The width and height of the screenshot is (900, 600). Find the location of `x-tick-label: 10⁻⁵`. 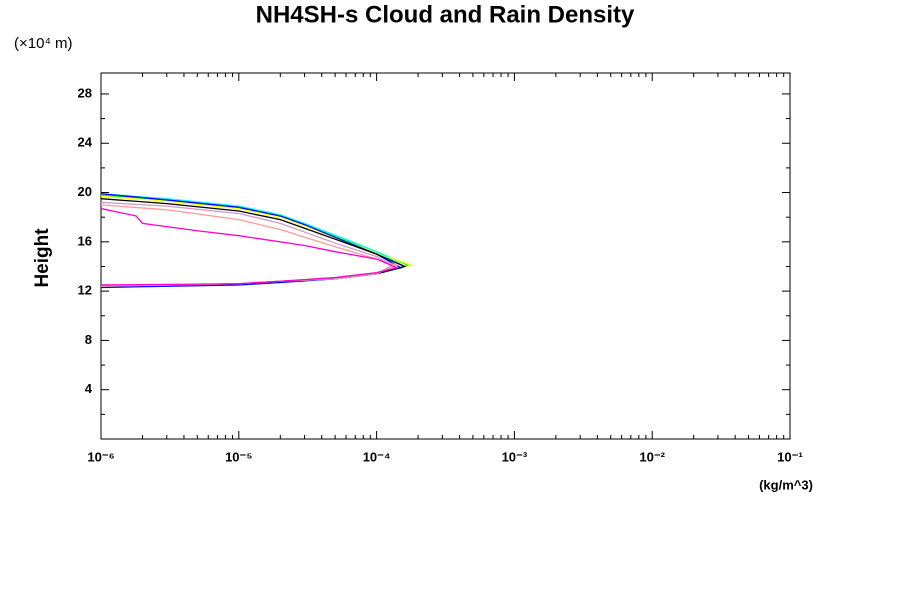

x-tick-label: 10⁻⁵ is located at coordinates (238, 456).